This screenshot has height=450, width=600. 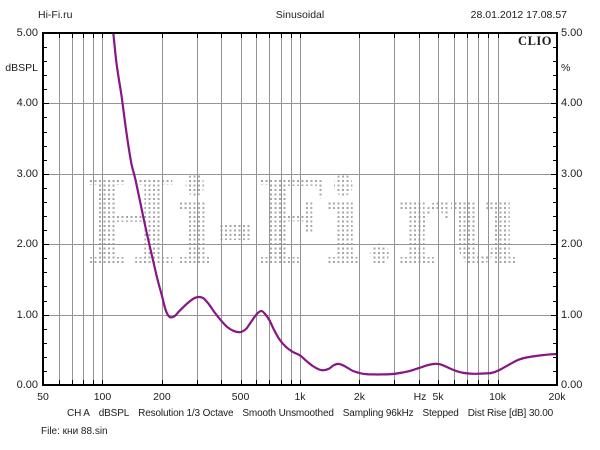 What do you see at coordinates (27, 244) in the screenshot?
I see `y-axis-label-left: 2.00` at bounding box center [27, 244].